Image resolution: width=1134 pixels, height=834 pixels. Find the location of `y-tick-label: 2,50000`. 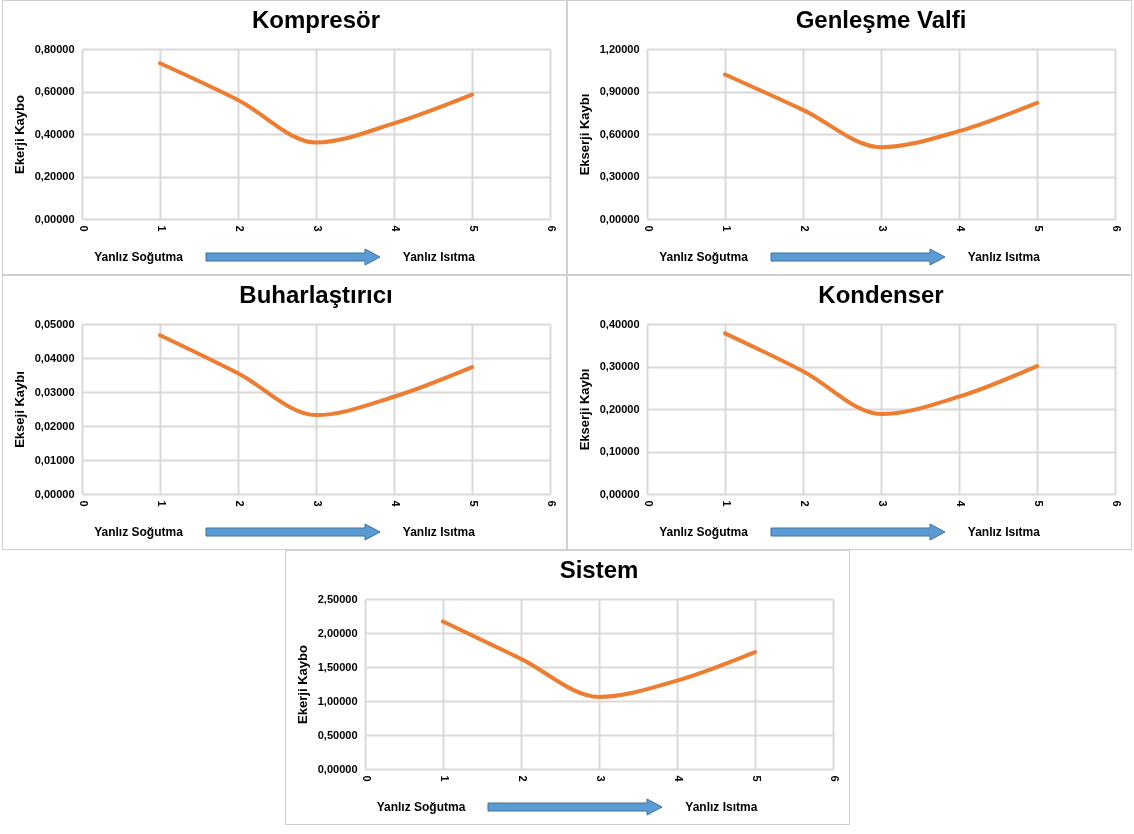

y-tick-label: 2,50000 is located at coordinates (337, 598).